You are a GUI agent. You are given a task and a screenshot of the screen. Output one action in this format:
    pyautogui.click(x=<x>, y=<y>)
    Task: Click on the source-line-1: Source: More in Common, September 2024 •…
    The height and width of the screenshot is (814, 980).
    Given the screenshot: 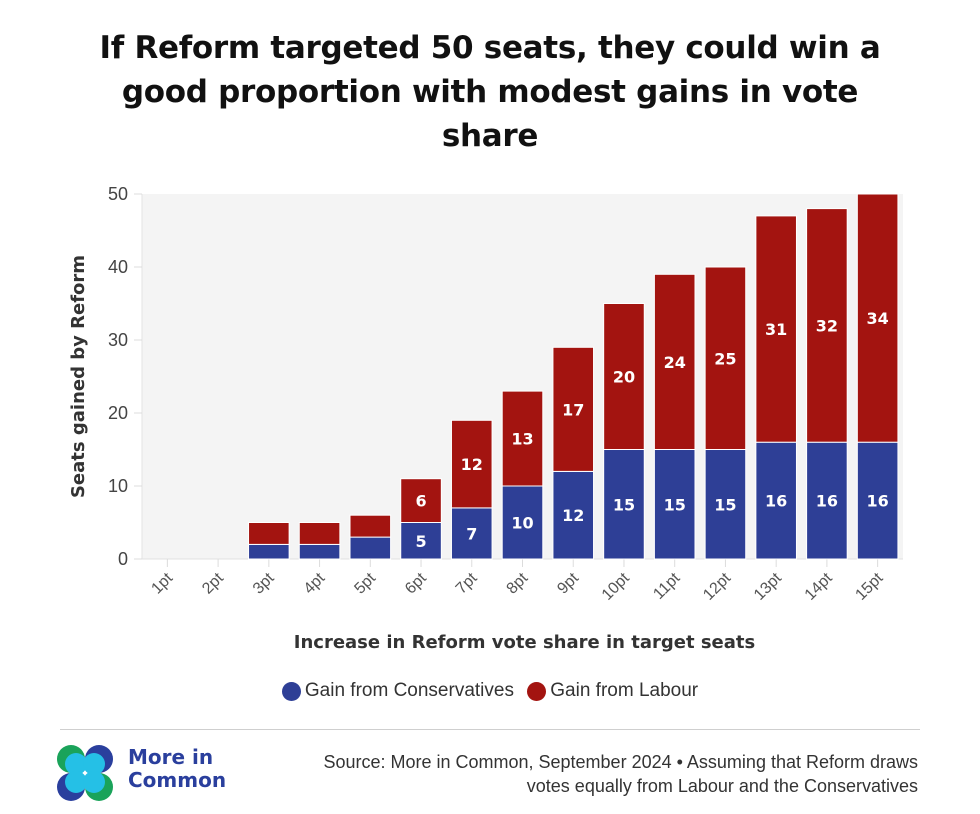 What is the action you would take?
    pyautogui.click(x=620, y=762)
    